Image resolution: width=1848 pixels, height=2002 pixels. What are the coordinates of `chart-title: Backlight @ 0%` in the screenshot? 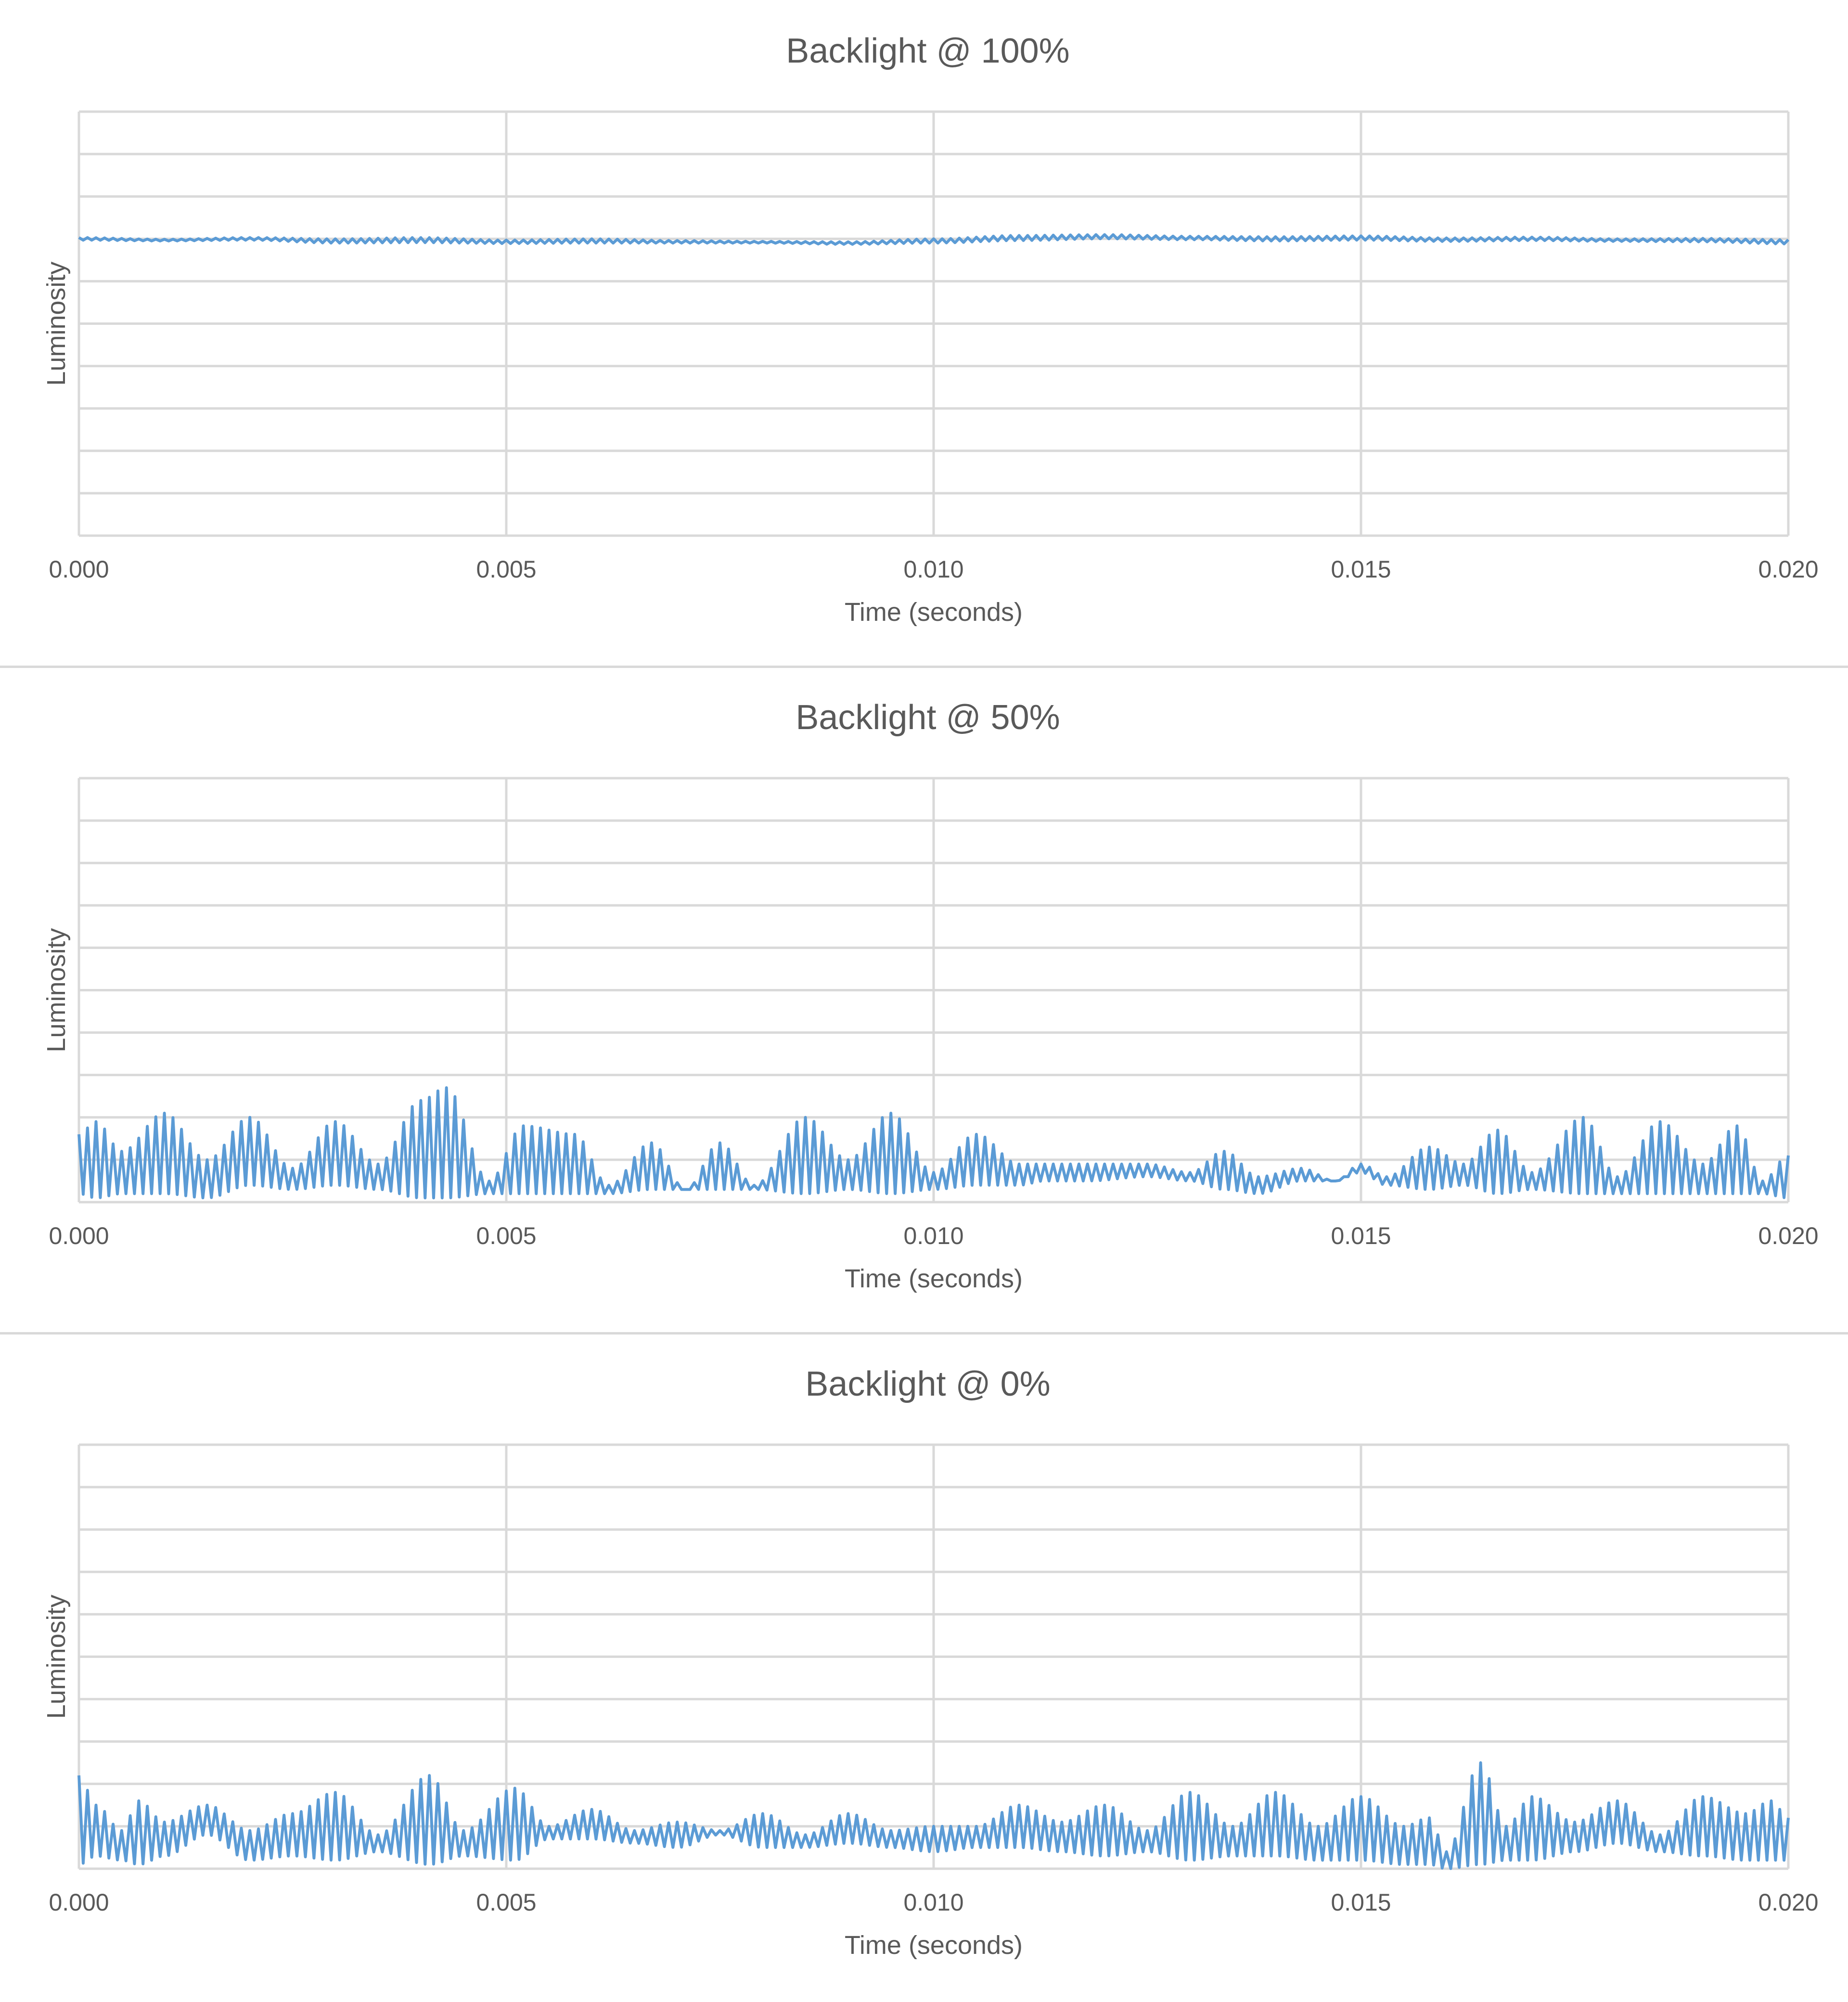 It's located at (927, 1384).